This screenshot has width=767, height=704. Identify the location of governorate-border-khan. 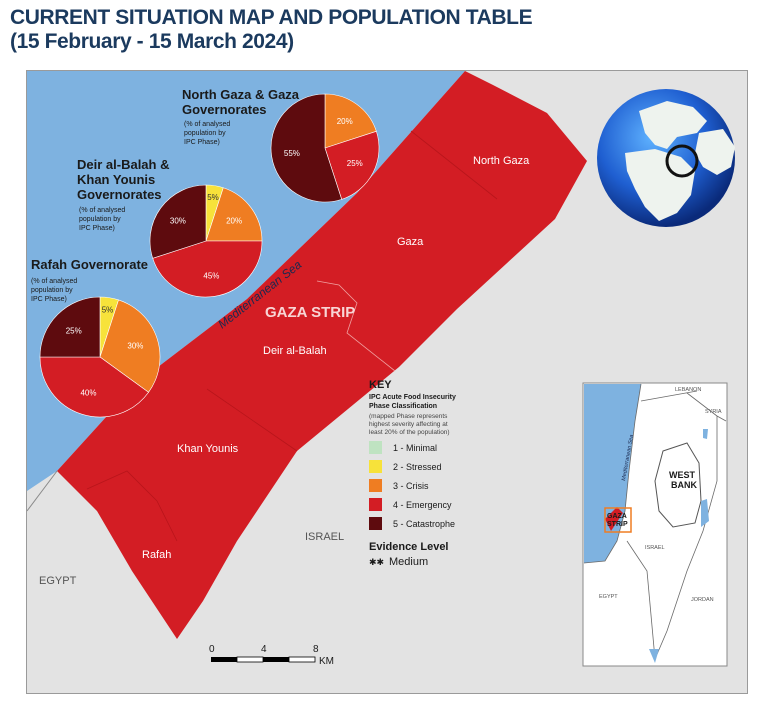
(132, 506).